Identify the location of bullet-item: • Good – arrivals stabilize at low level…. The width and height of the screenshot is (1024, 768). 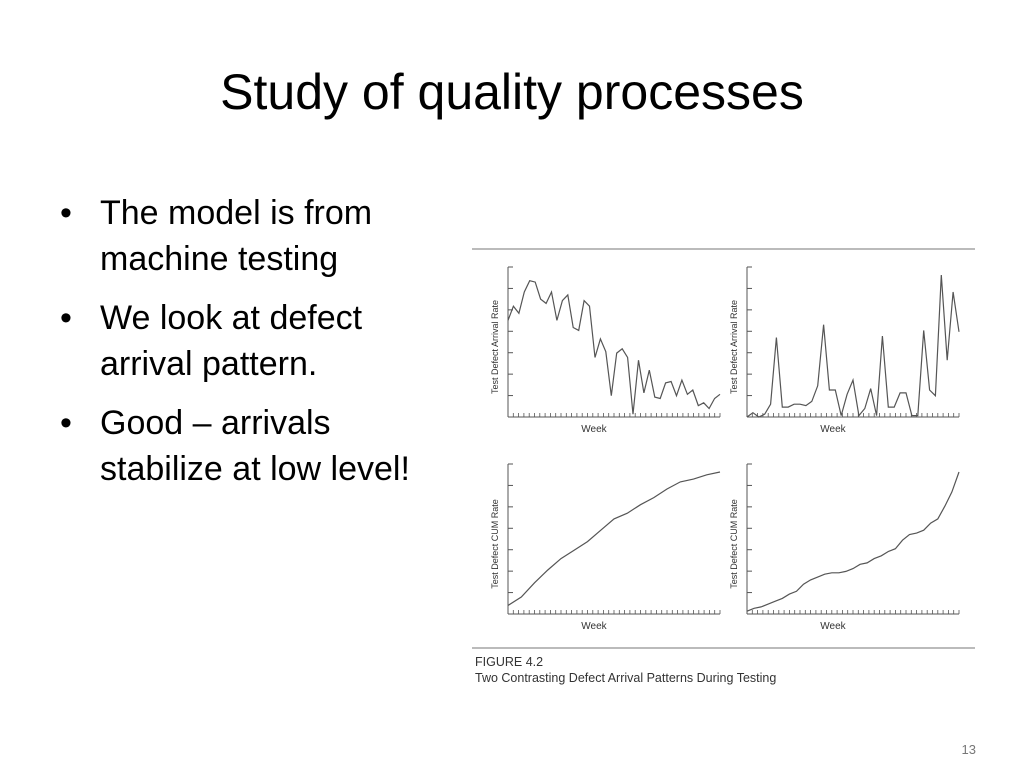
(258, 446).